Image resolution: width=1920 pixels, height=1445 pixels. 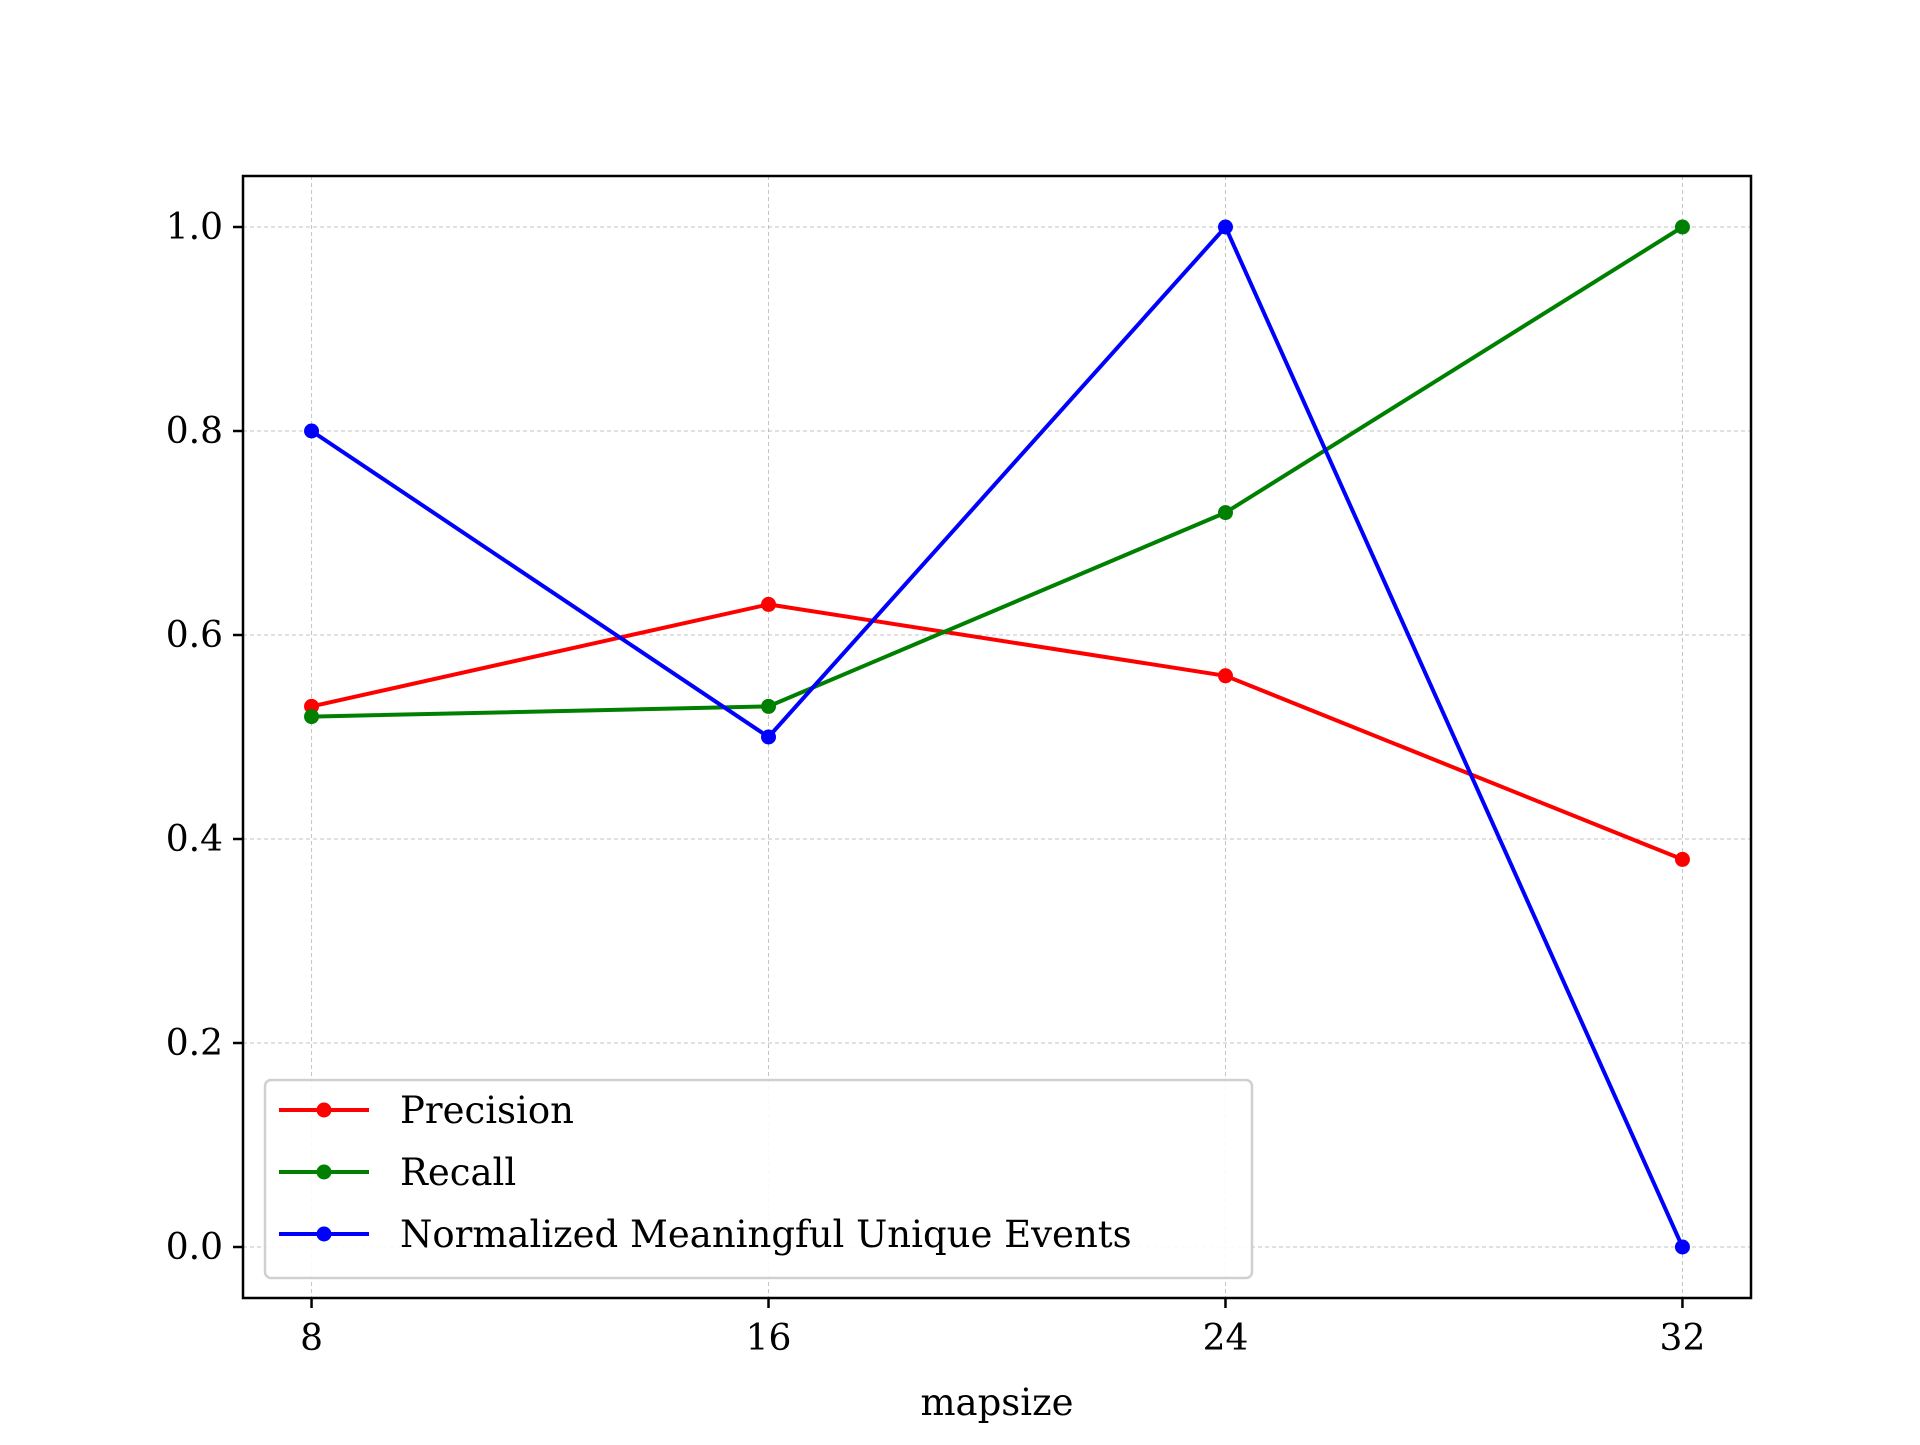 What do you see at coordinates (996, 1402) in the screenshot?
I see `x-axis-label: mapsize` at bounding box center [996, 1402].